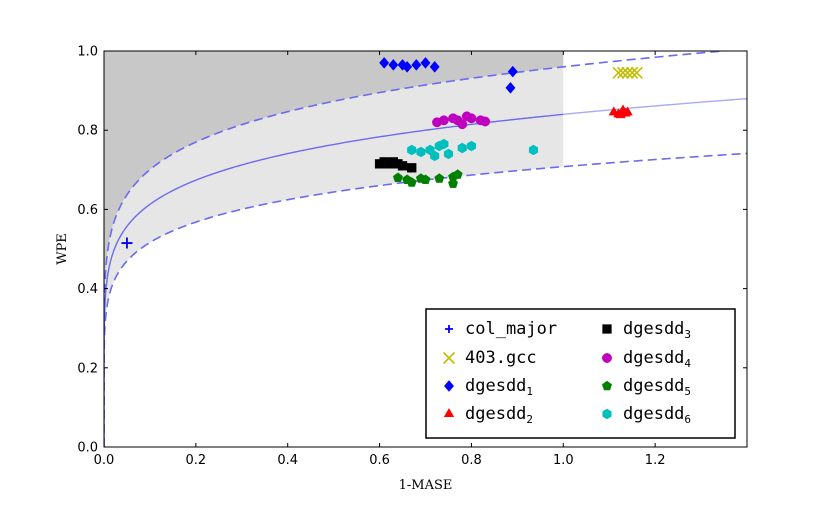 The height and width of the screenshot is (511, 830). I want to click on series-d2, so click(620, 111).